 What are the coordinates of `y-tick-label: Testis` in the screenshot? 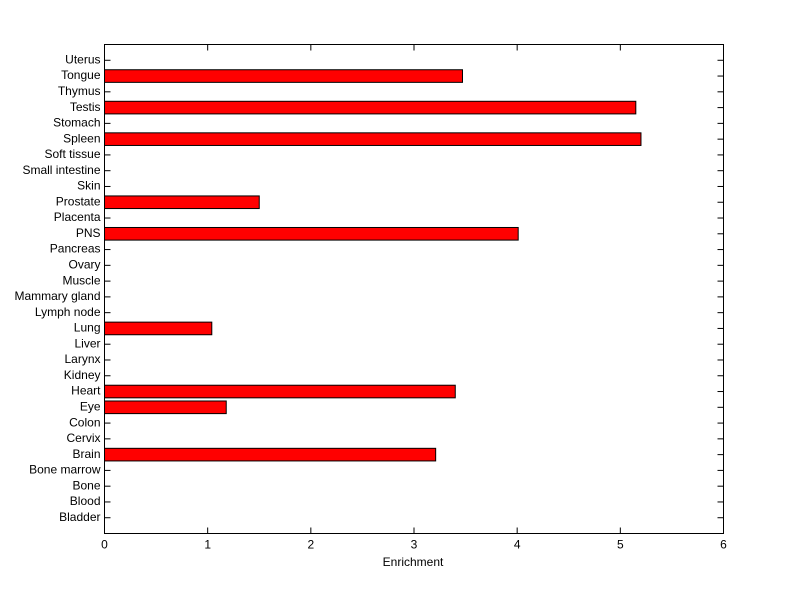 It's located at (85, 107).